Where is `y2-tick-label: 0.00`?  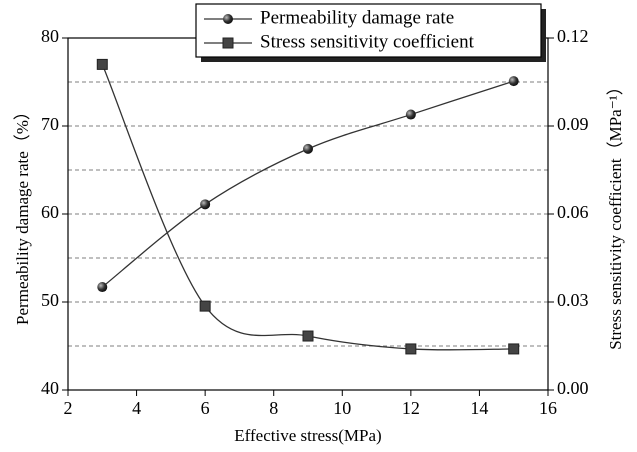
y2-tick-label: 0.00 is located at coordinates (573, 388).